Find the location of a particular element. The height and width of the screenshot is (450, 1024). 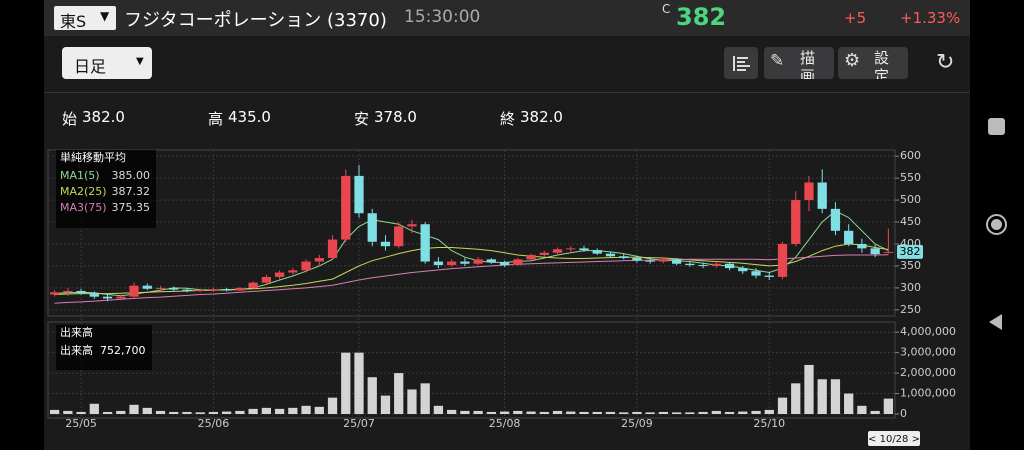

legend-name: 出来高 is located at coordinates (76, 350).